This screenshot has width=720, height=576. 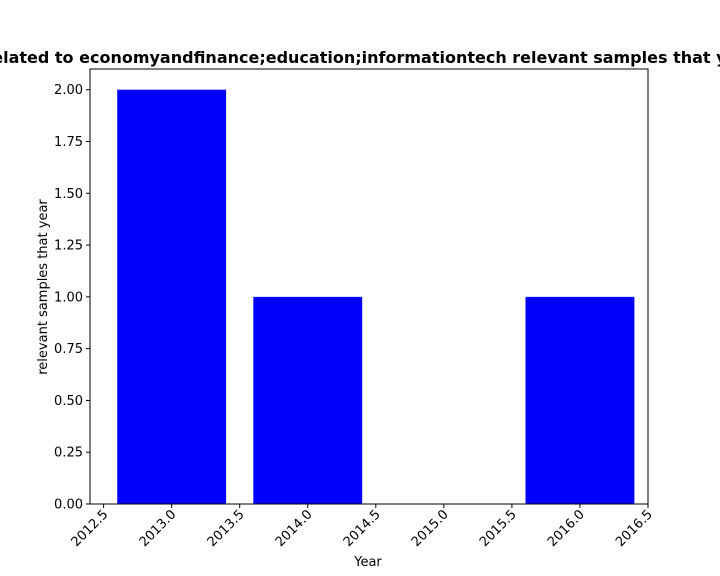 What do you see at coordinates (68, 297) in the screenshot?
I see `y-tick-label: 1.00` at bounding box center [68, 297].